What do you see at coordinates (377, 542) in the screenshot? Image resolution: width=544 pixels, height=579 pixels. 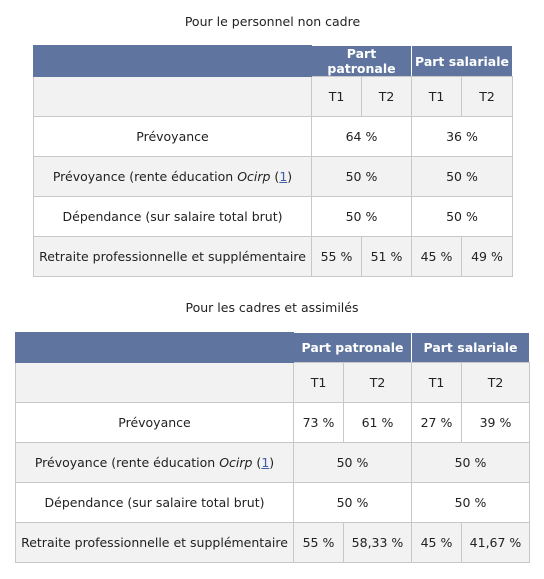 I see `employer-t2-value: 58,33 %` at bounding box center [377, 542].